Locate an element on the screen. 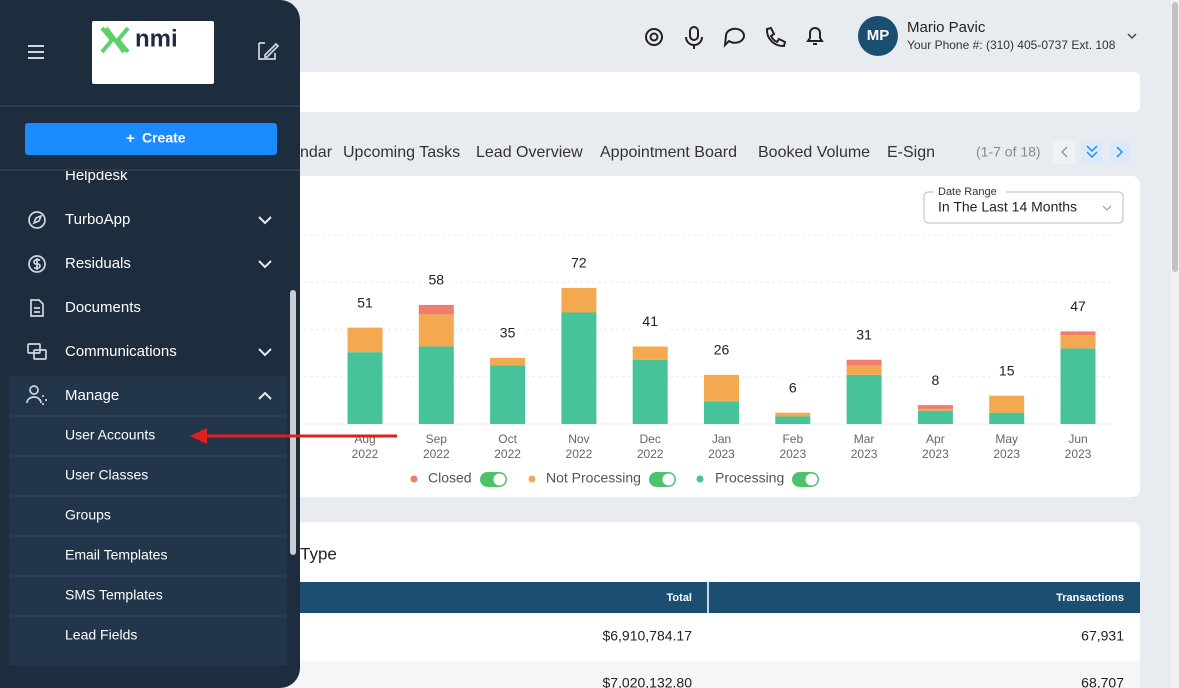 The image size is (1179, 688). menu-item: Manage is located at coordinates (92, 395).